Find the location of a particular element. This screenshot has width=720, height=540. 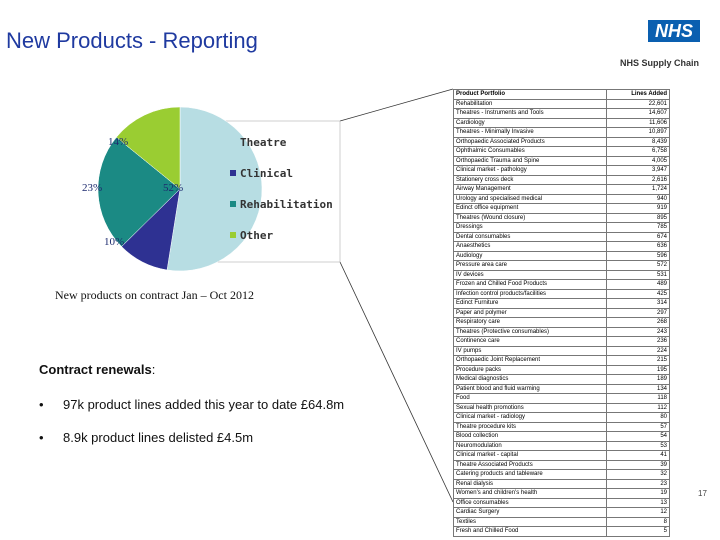

cell-portfolio: Catering products and tableware is located at coordinates (530, 474).